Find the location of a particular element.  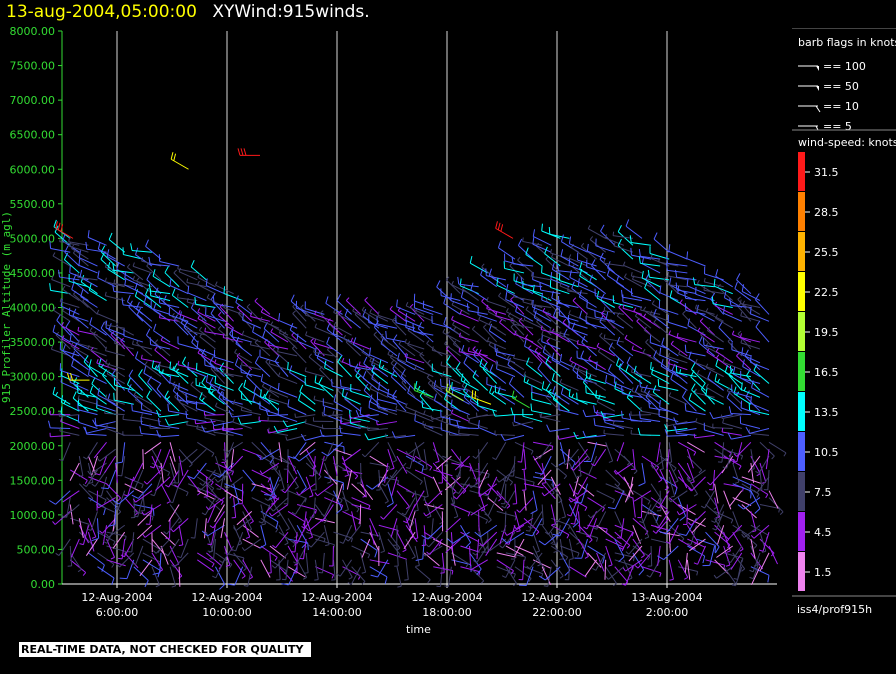

title-date: 13-aug-2004,05:00:00 is located at coordinates (101, 12).